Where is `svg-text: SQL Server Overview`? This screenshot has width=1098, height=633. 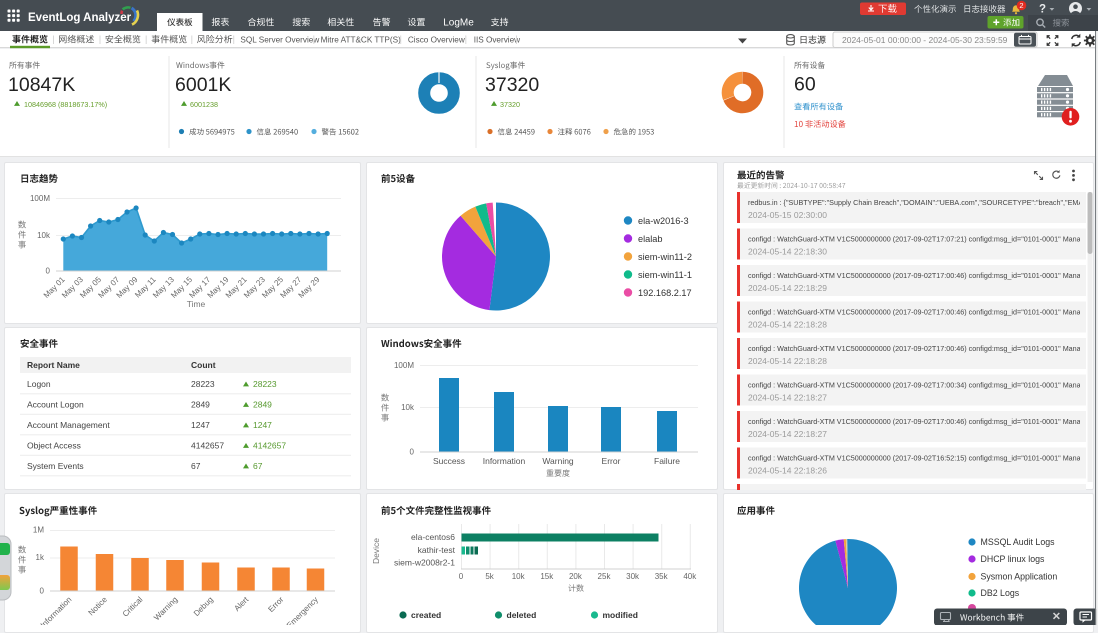 svg-text: SQL Server Overview is located at coordinates (279, 39).